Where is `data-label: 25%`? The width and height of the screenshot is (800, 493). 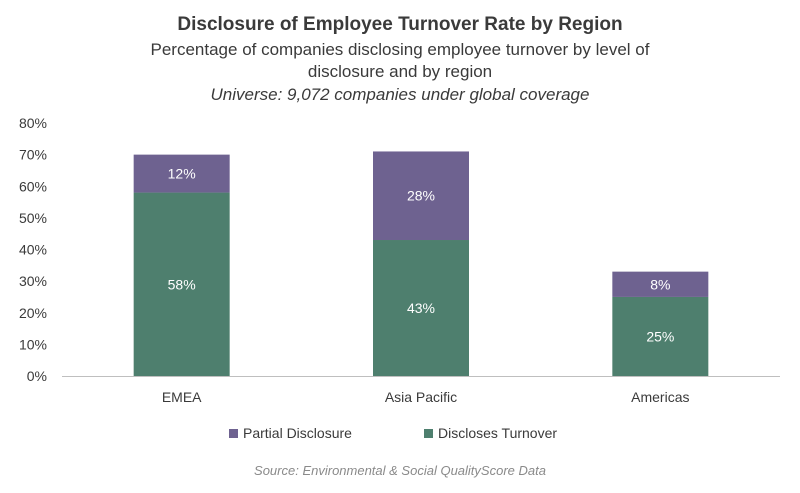
data-label: 25% is located at coordinates (660, 336).